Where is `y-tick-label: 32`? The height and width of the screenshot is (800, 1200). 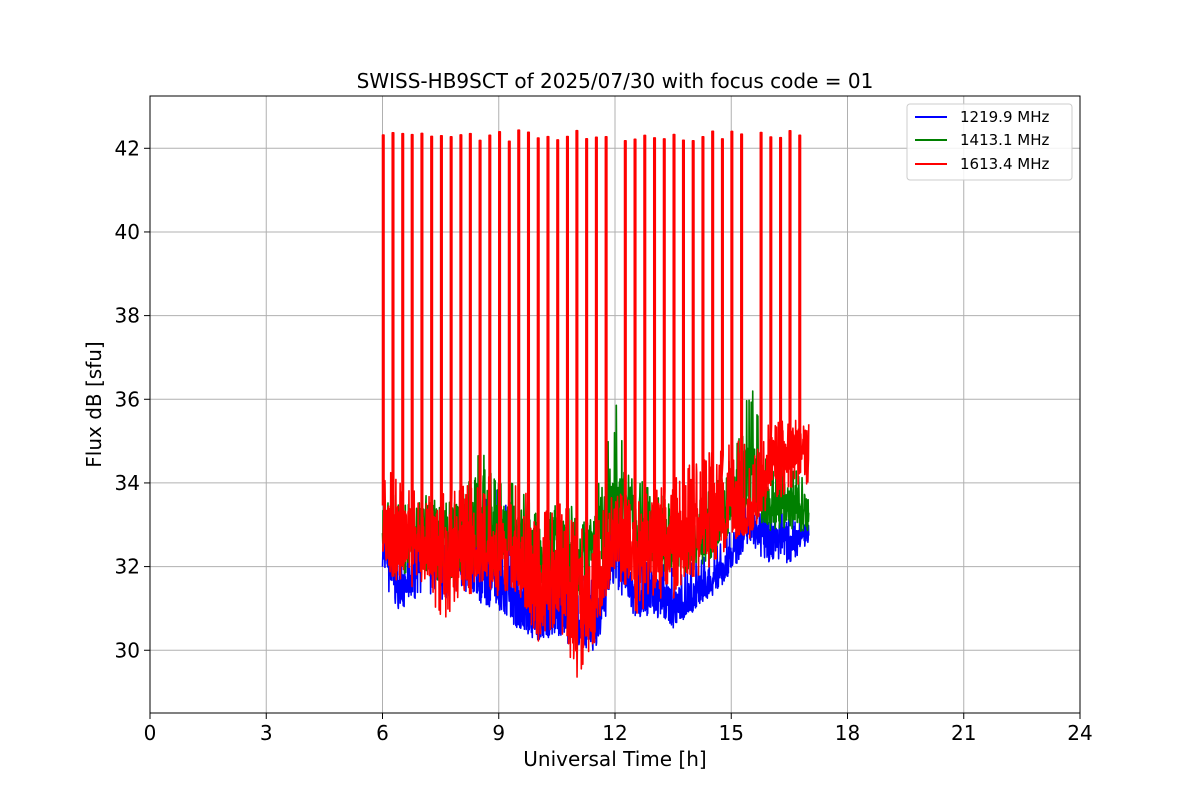
y-tick-label: 32 is located at coordinates (127, 567).